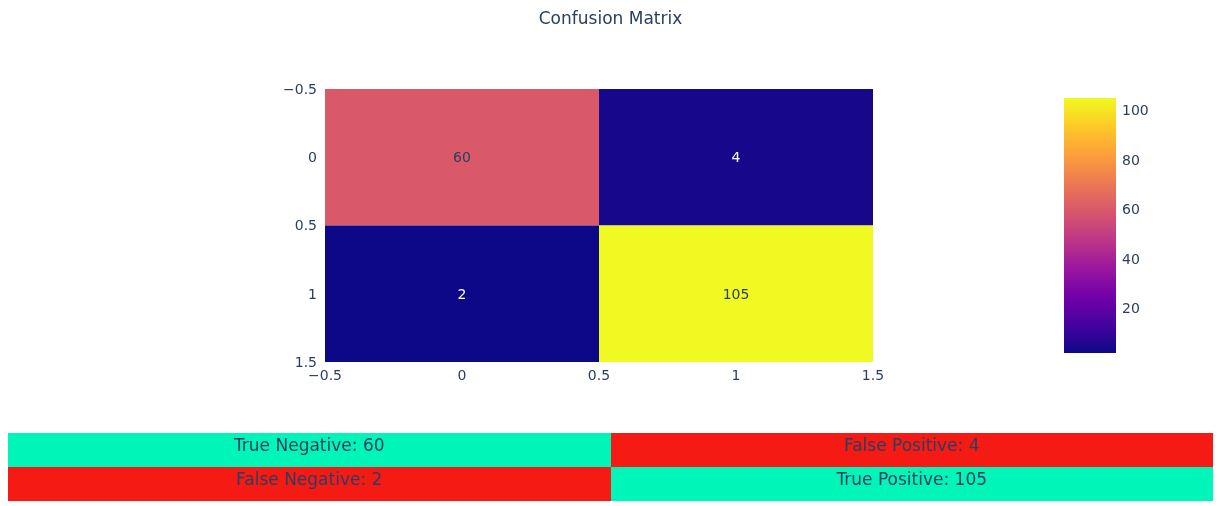 The image size is (1221, 506). Describe the element at coordinates (305, 361) in the screenshot. I see `y-tick-label: 1.5` at that location.